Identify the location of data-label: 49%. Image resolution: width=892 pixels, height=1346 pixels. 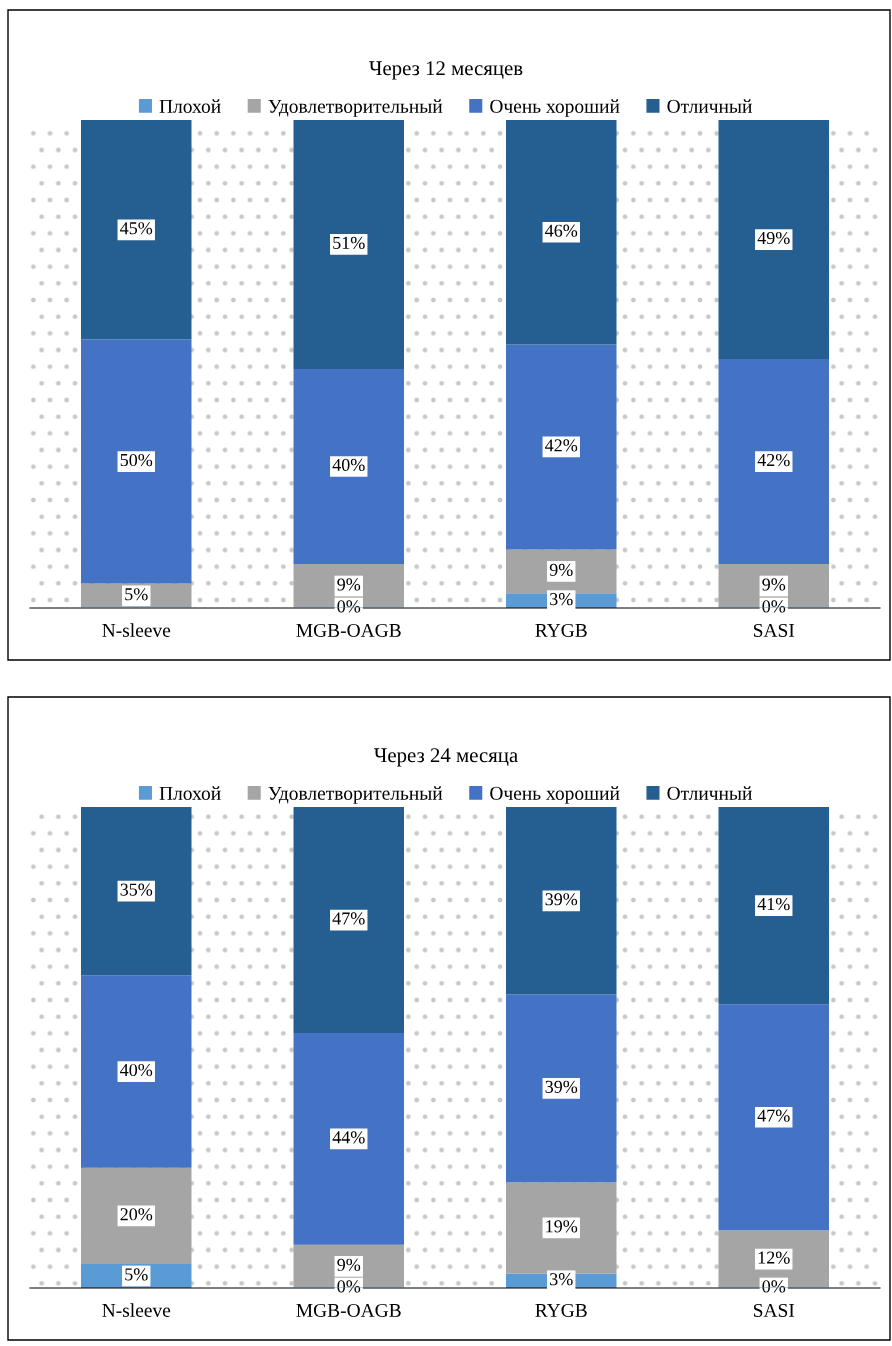
(773, 238).